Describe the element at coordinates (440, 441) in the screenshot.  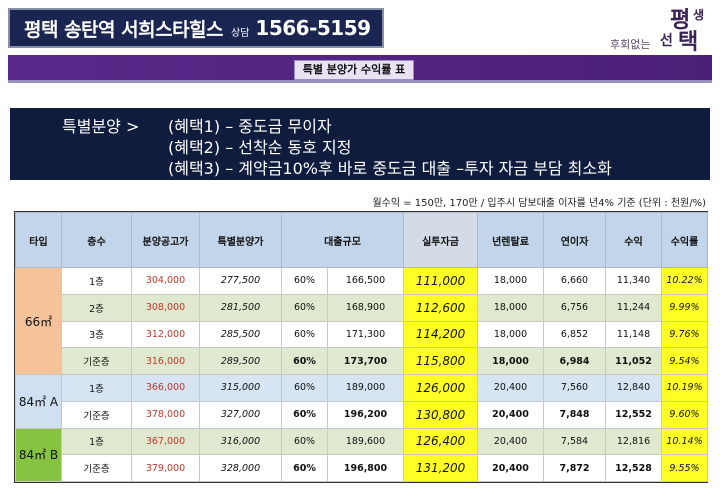
I see `investment-cell: 126,400` at that location.